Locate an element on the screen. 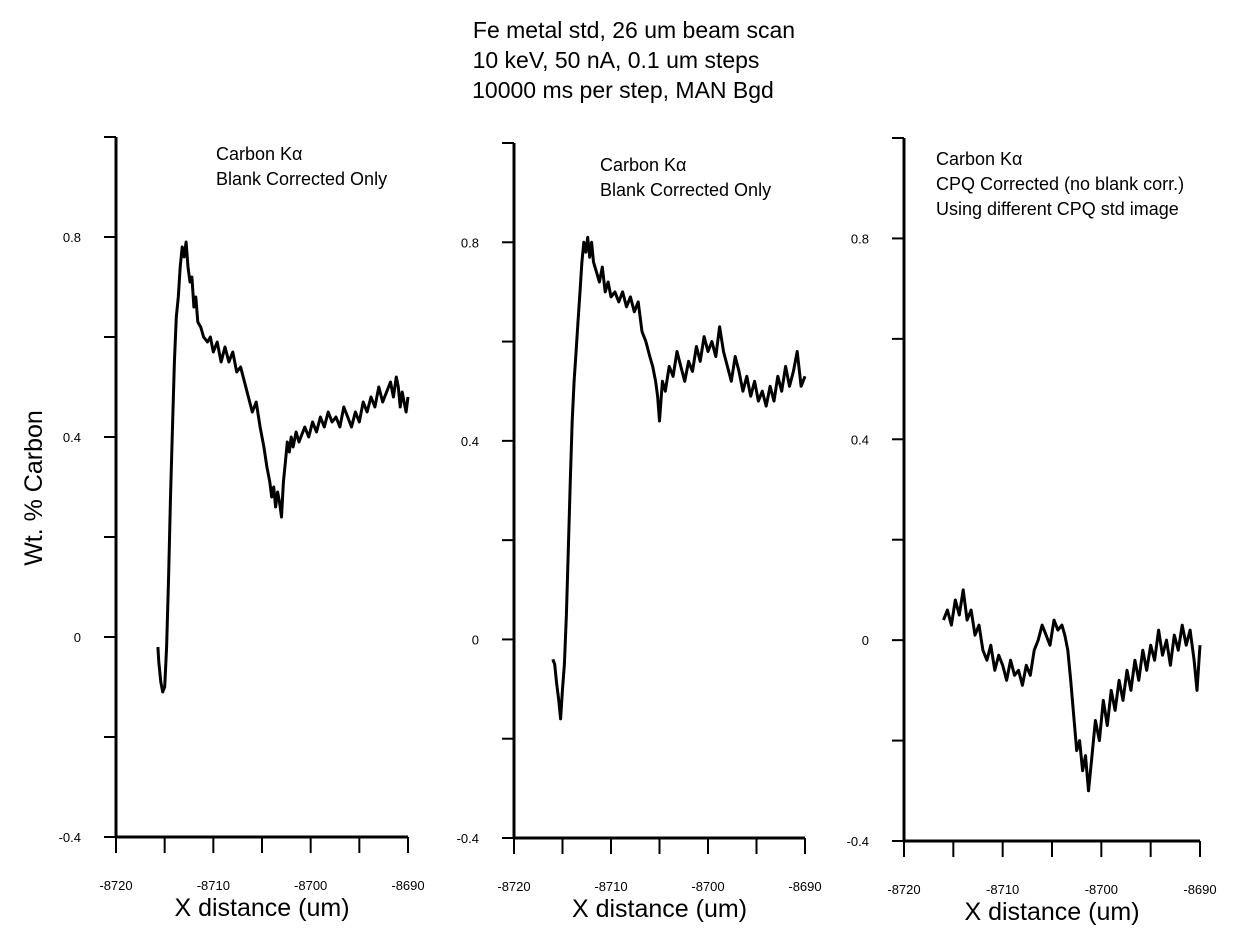  y-axis-label: Wt. % Carbon is located at coordinates (34, 488).